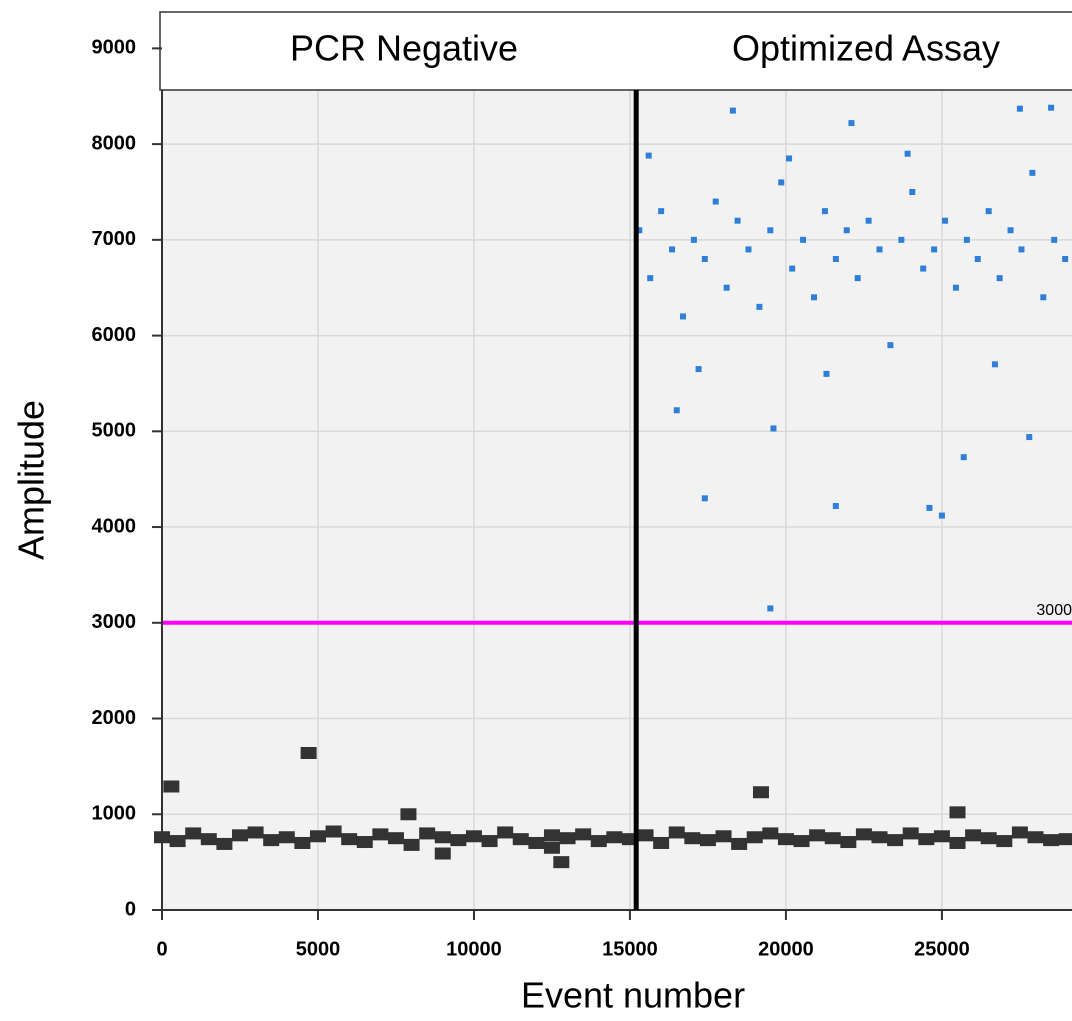  Describe the element at coordinates (114, 48) in the screenshot. I see `y-tick-label: 9000` at that location.